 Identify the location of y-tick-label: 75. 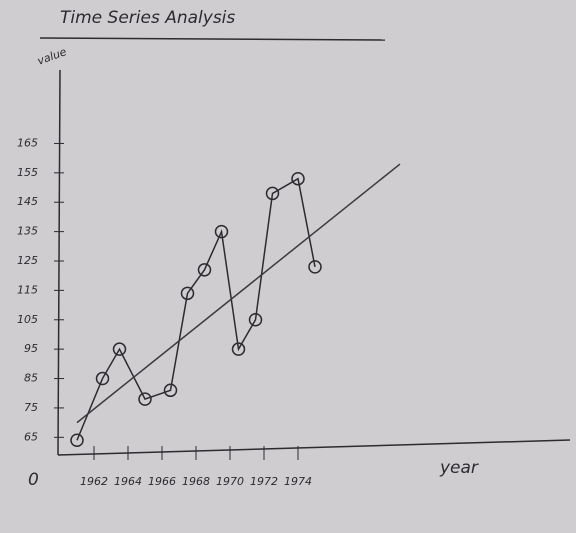
(31, 407).